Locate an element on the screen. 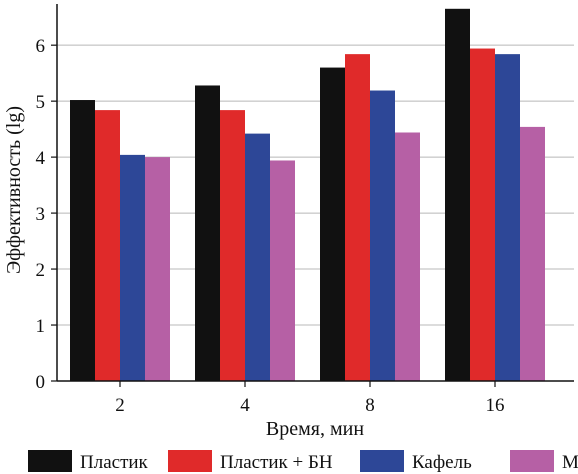  y-tick-label: 3 is located at coordinates (41, 214).